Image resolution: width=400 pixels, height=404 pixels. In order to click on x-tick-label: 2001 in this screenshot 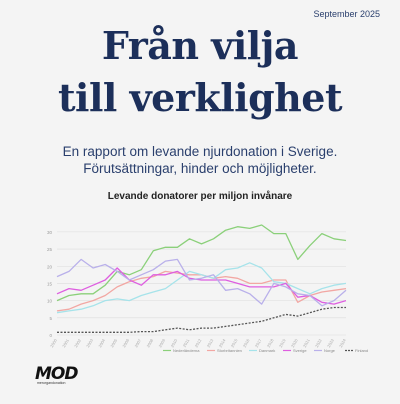, I will do `click(65, 342)`.